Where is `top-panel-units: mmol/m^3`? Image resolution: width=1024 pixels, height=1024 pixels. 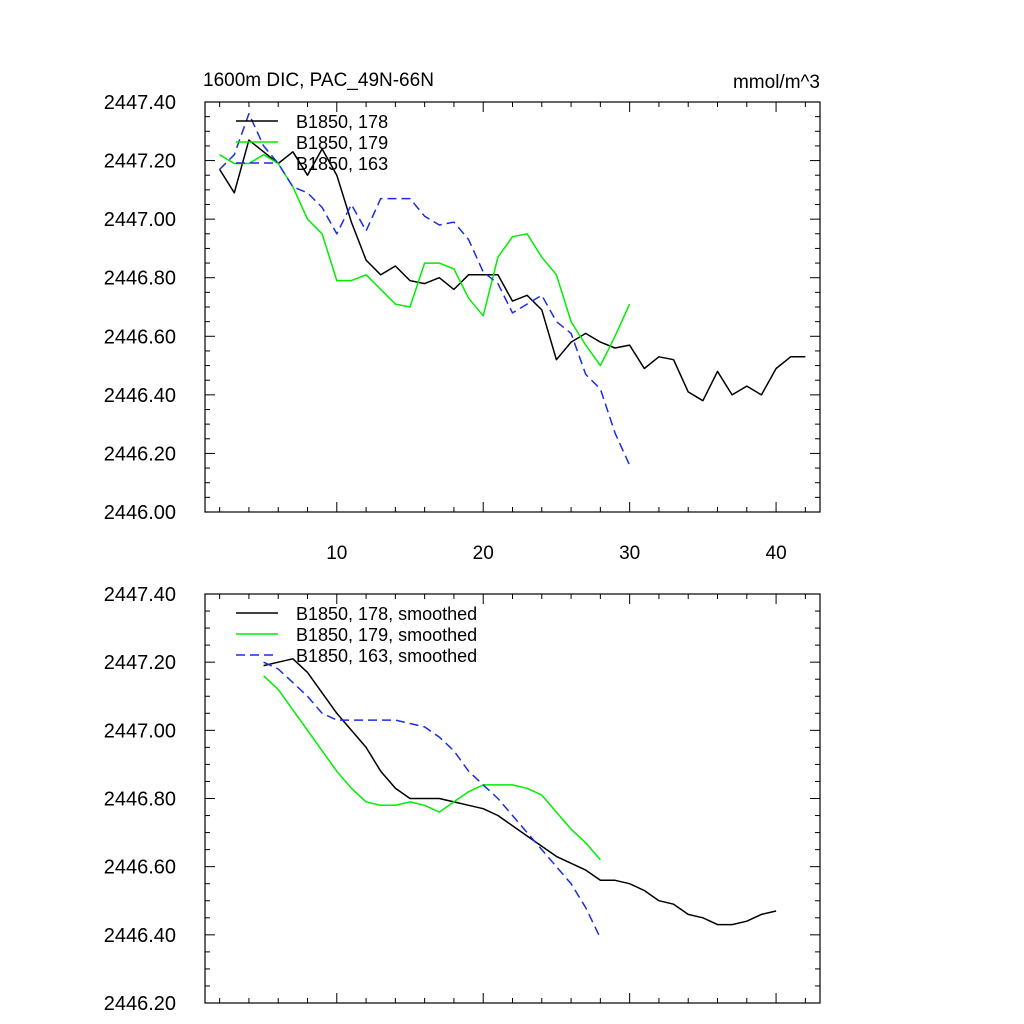 top-panel-units: mmol/m^3 is located at coordinates (776, 82).